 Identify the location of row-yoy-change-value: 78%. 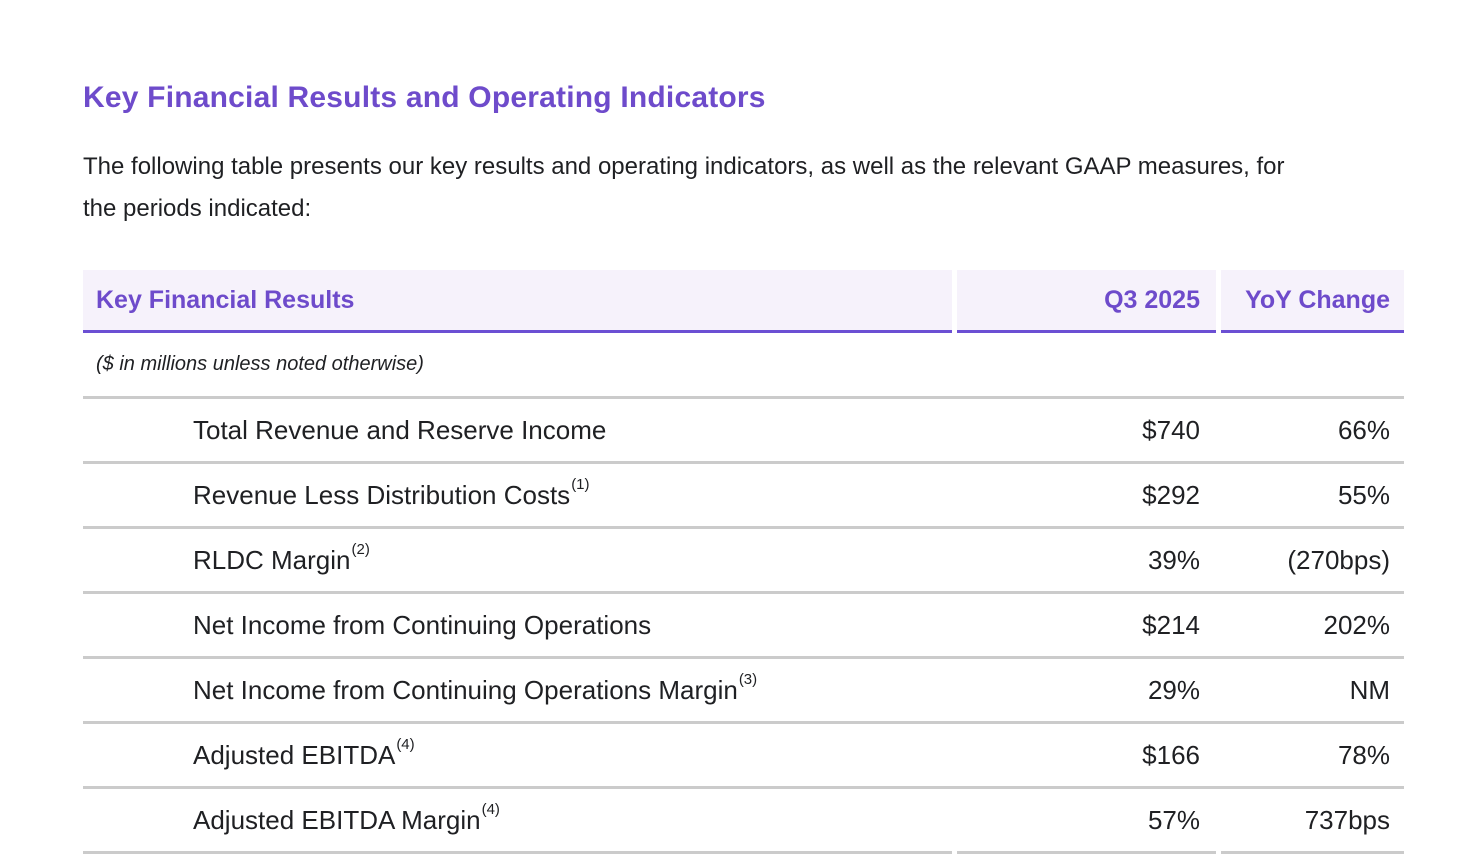
(1363, 754).